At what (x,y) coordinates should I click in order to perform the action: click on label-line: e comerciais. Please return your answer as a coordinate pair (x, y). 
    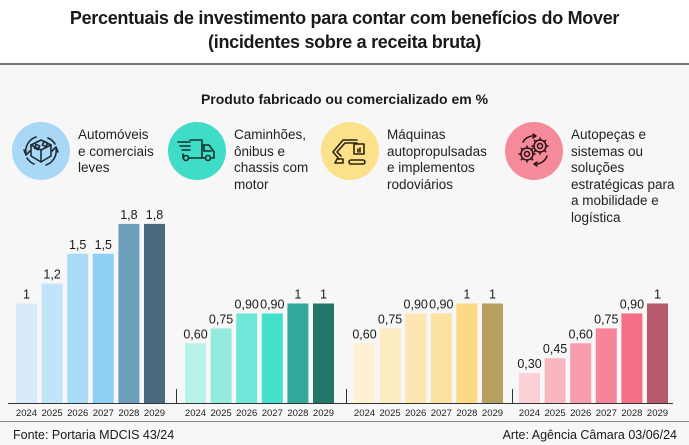
    Looking at the image, I should click on (116, 151).